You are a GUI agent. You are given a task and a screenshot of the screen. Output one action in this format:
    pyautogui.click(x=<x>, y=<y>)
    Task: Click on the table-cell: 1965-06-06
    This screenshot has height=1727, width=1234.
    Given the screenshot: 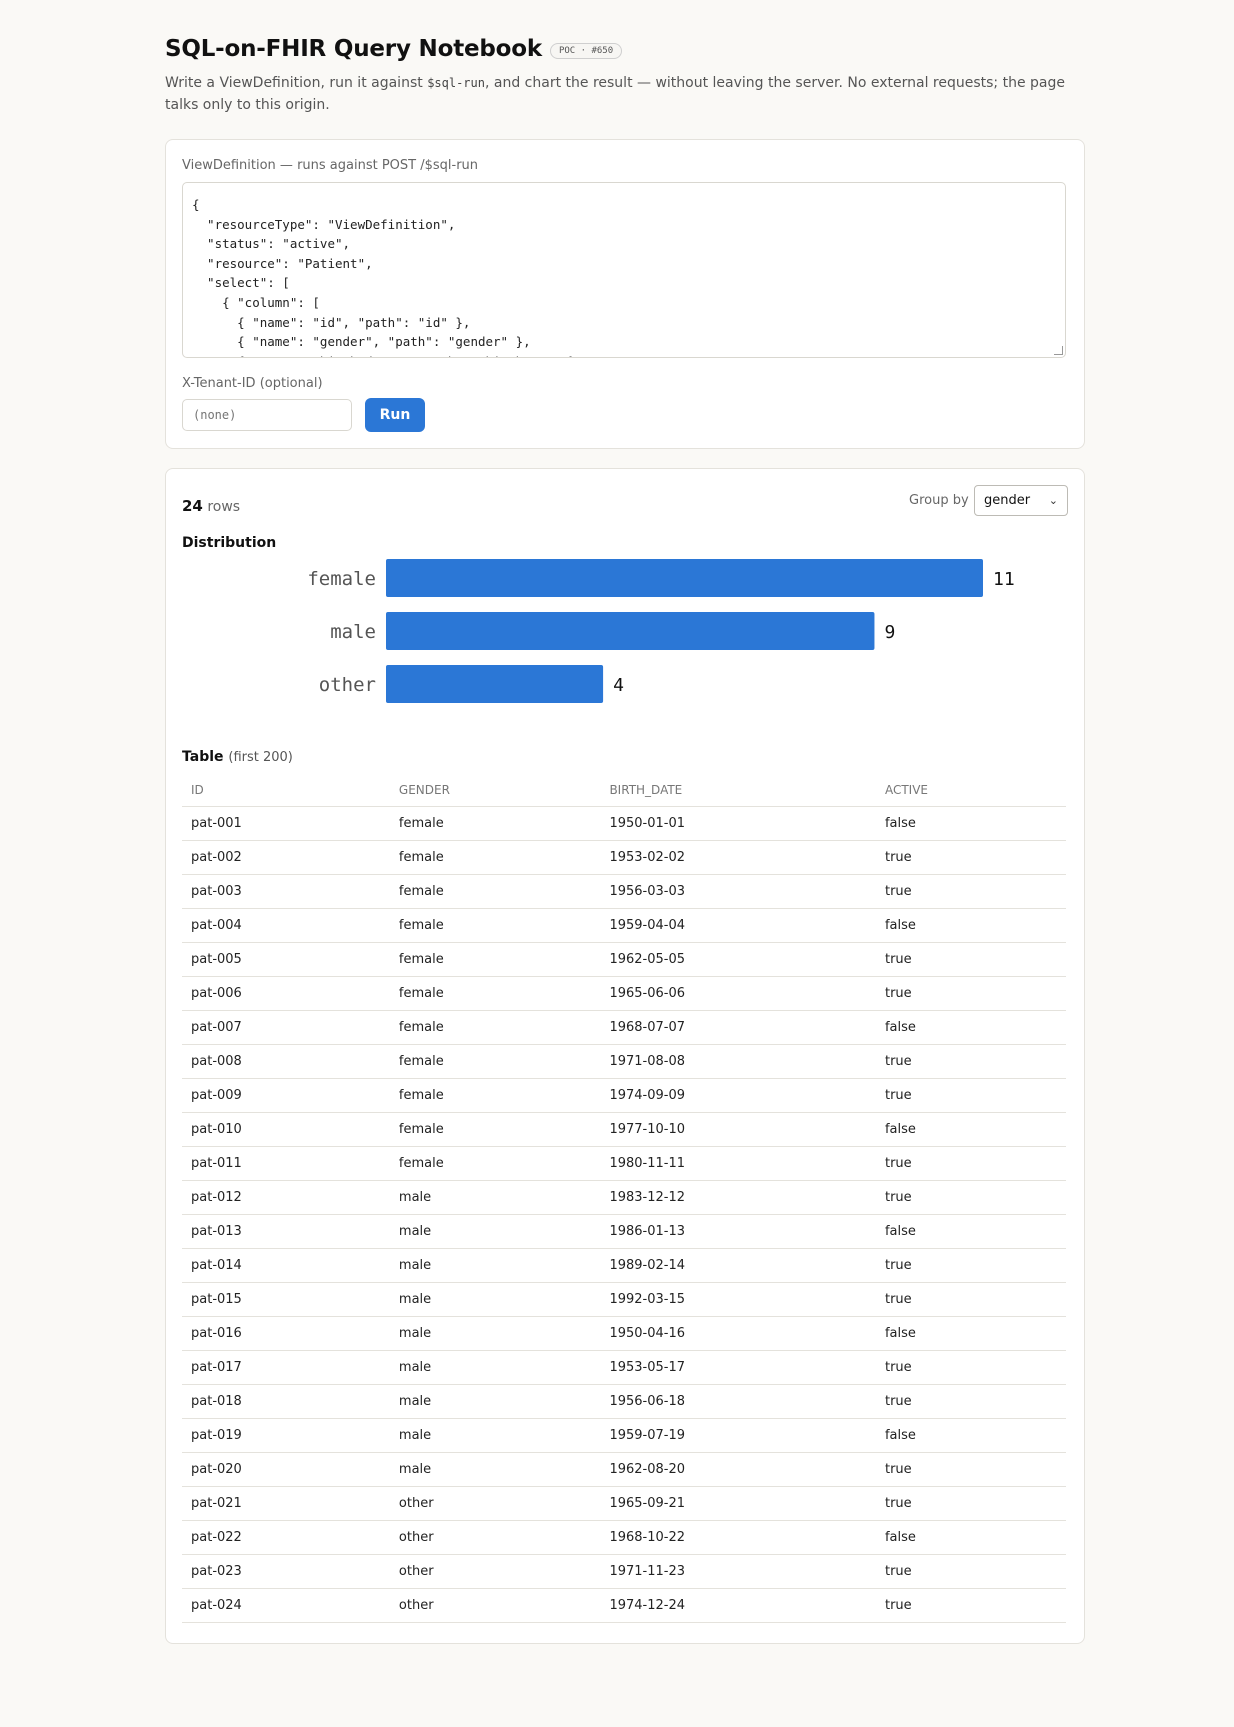 What is the action you would take?
    pyautogui.click(x=738, y=993)
    